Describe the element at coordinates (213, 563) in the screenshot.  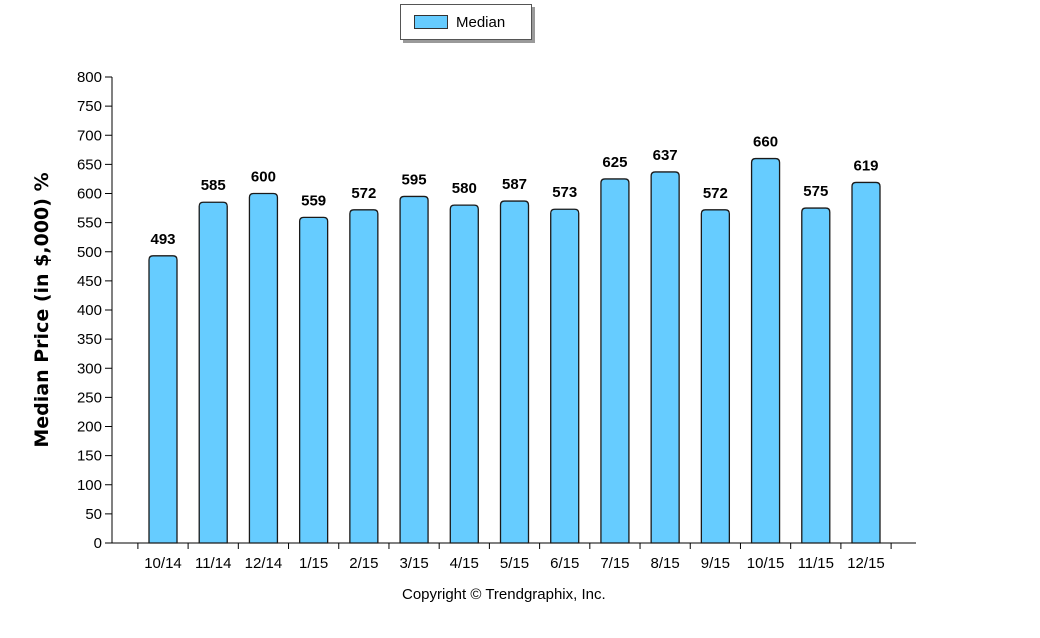
I see `x-tick-label: 11/14` at that location.